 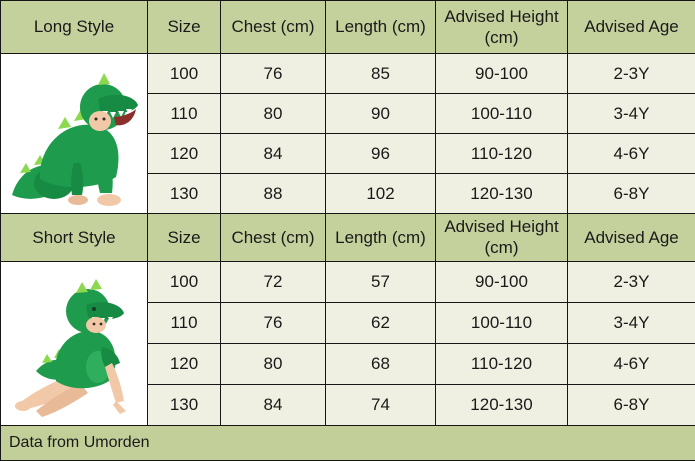 I want to click on cell-length: 102, so click(x=381, y=194).